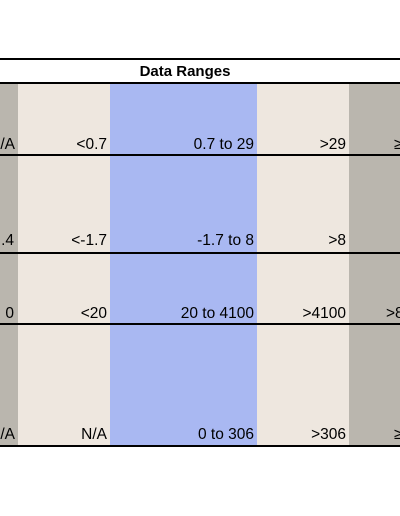  Describe the element at coordinates (200, 83) in the screenshot. I see `header-bottom-border` at that location.